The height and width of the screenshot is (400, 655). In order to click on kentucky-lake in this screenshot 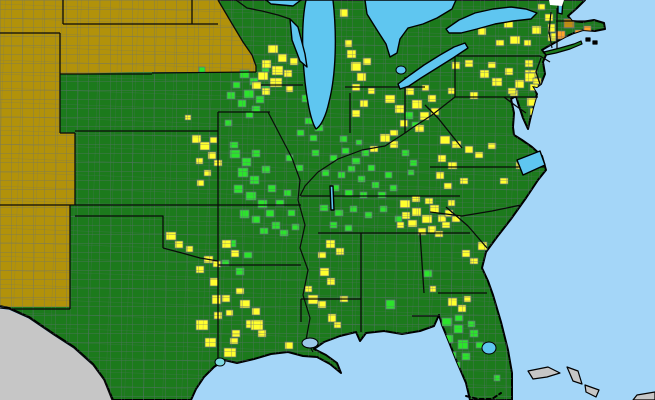, I will do `click(332, 198)`.